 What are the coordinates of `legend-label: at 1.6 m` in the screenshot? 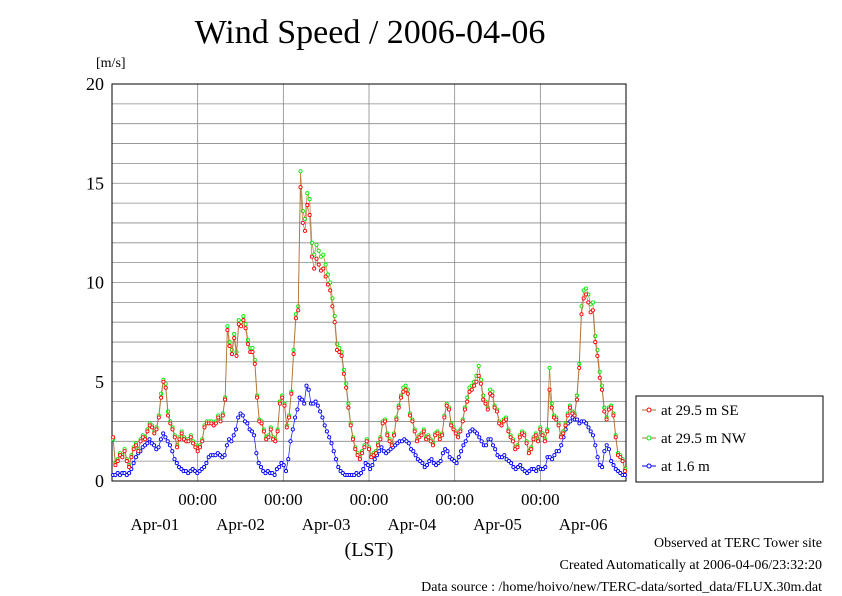 It's located at (685, 467).